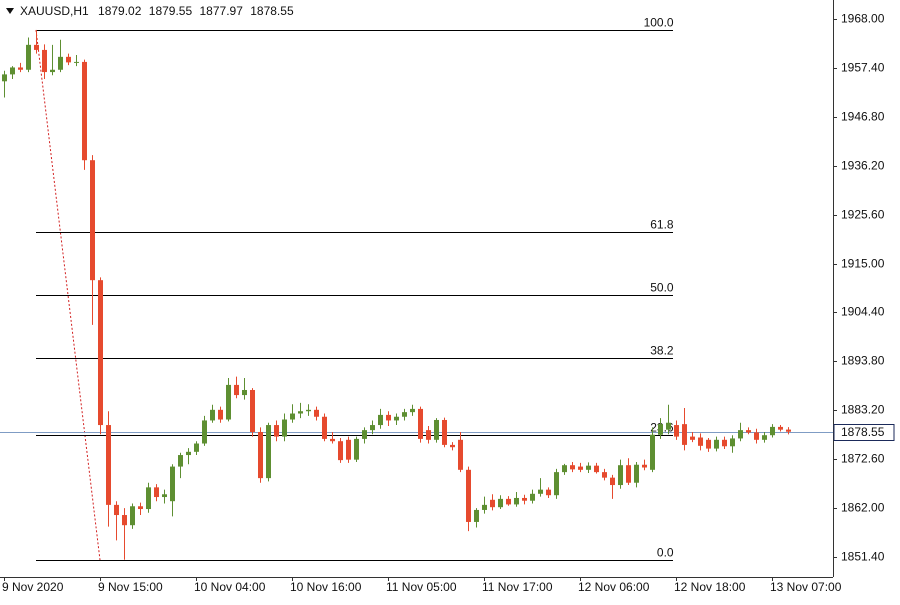 This screenshot has width=900, height=605. Describe the element at coordinates (863, 312) in the screenshot. I see `y-tick-label: 1904.40` at that location.